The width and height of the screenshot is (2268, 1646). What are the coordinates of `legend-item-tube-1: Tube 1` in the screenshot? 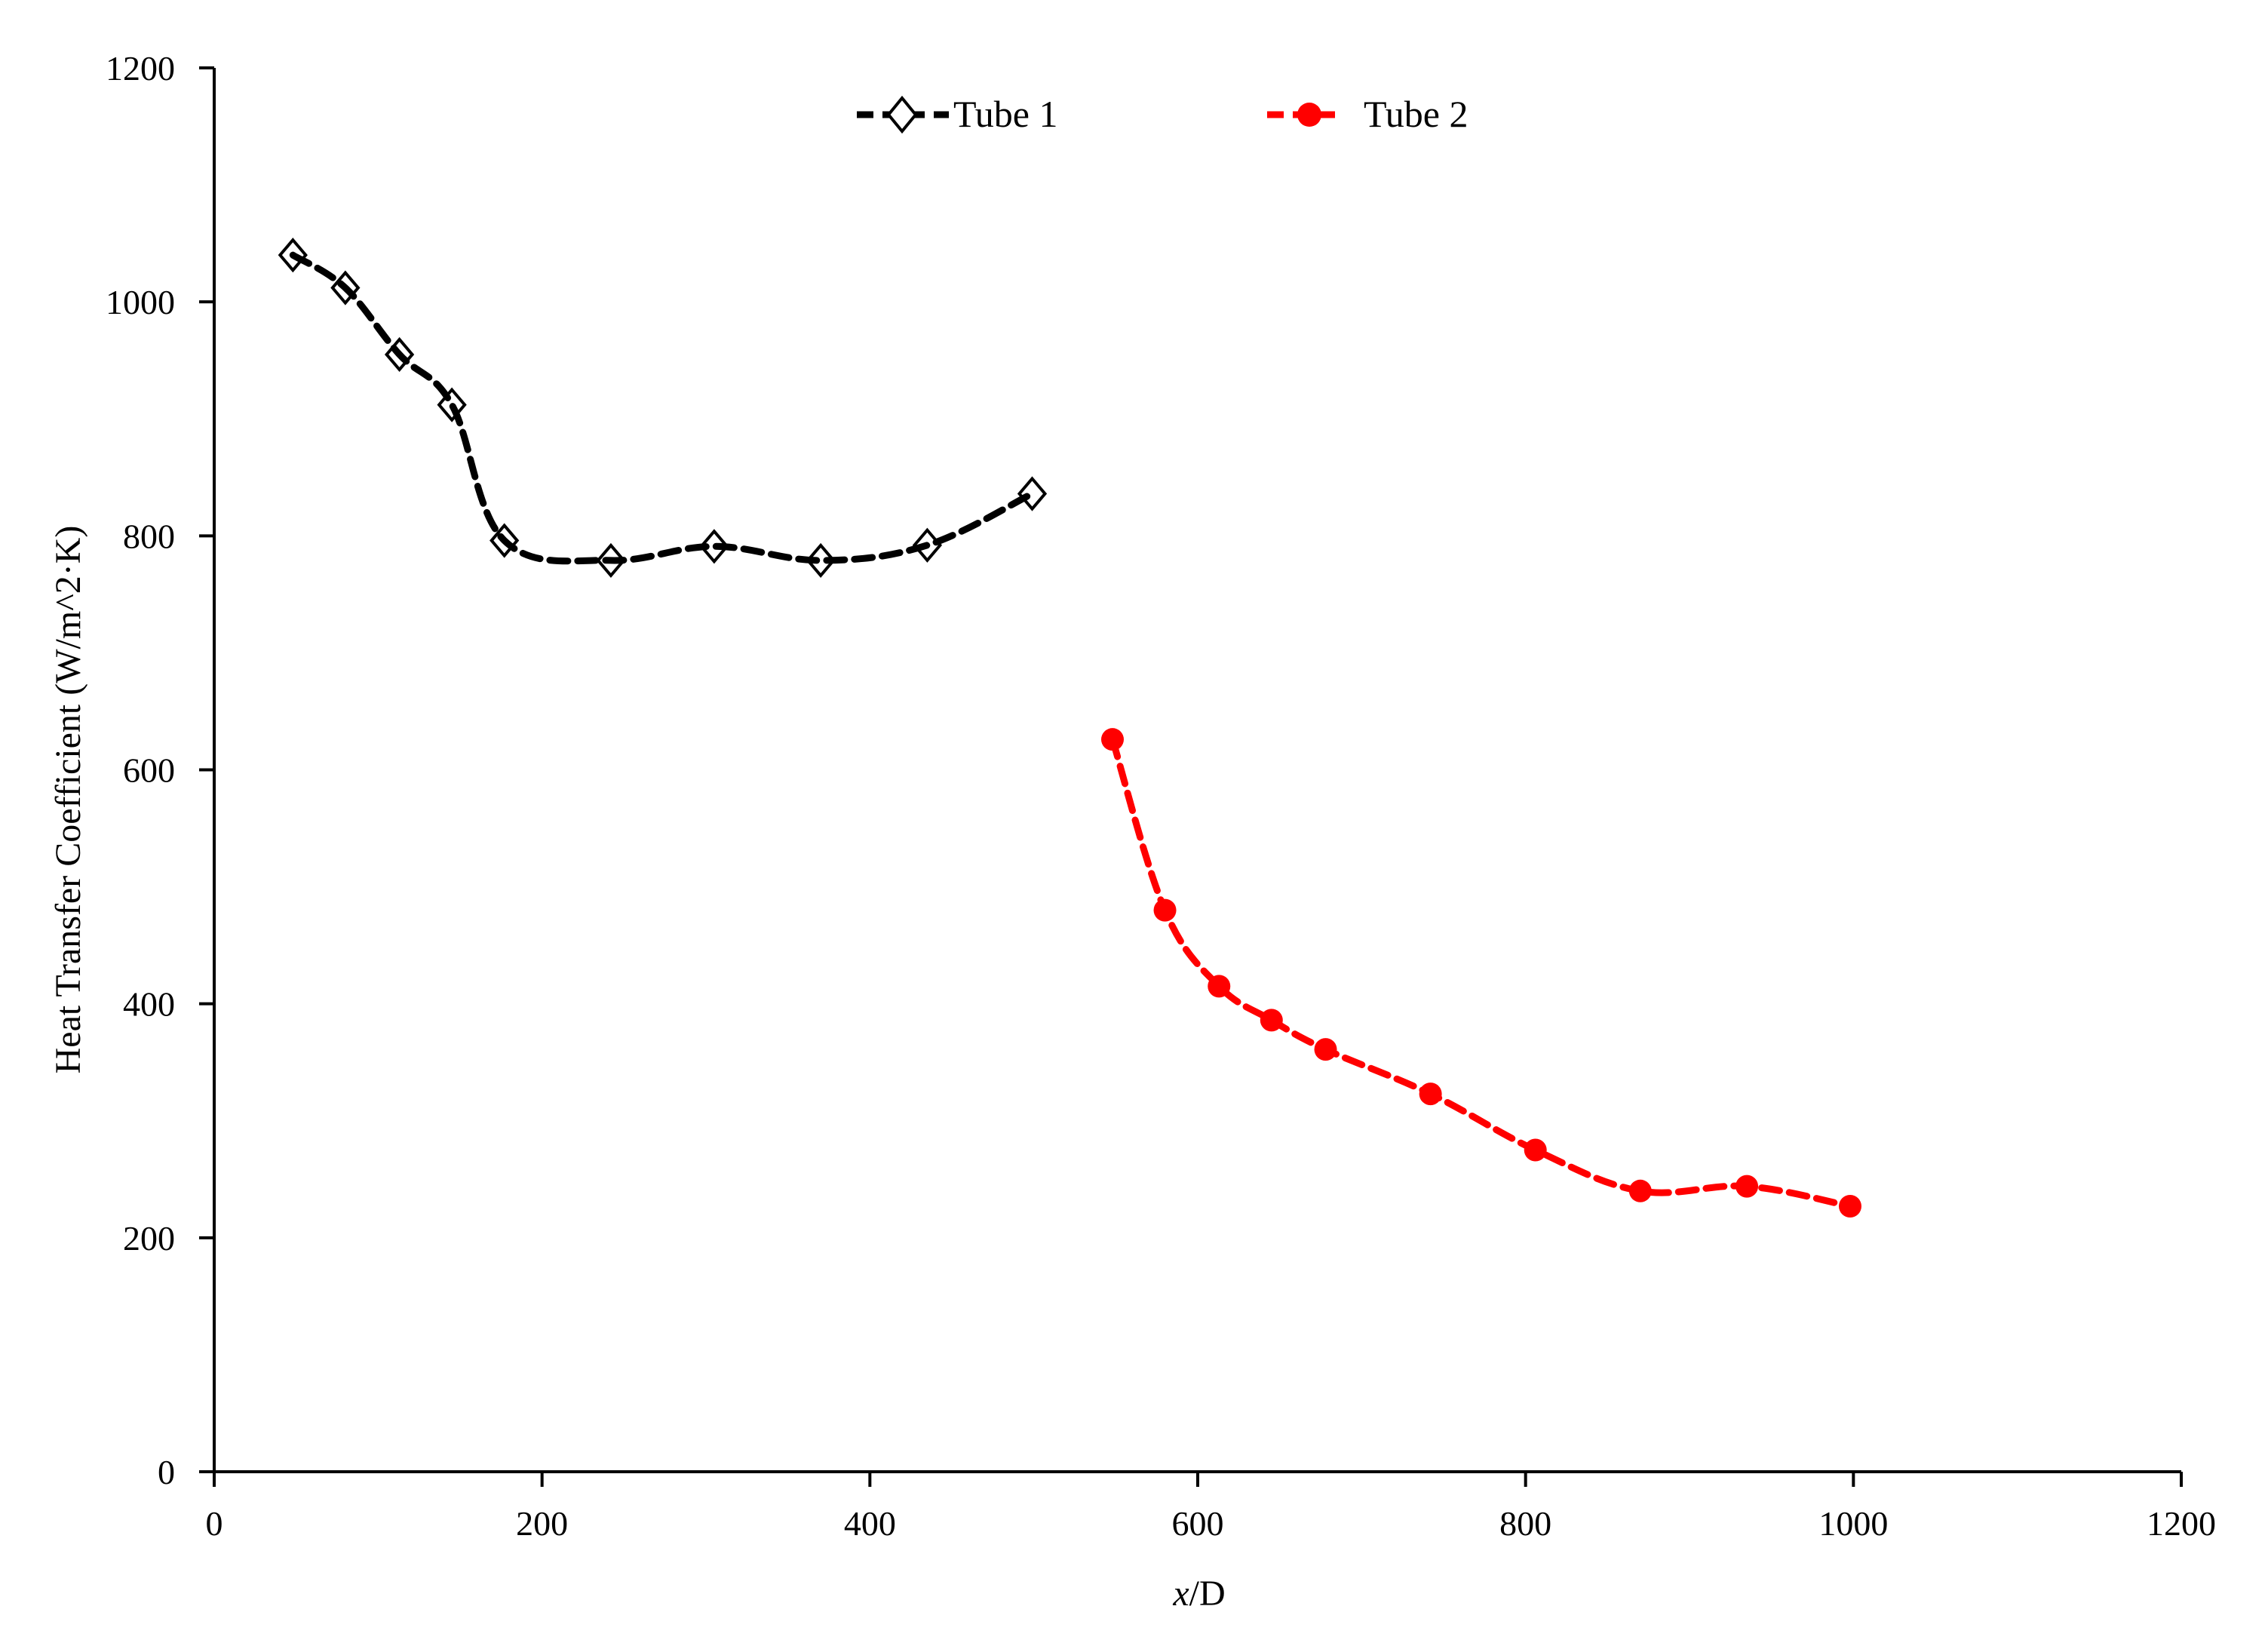 It's located at (957, 114).